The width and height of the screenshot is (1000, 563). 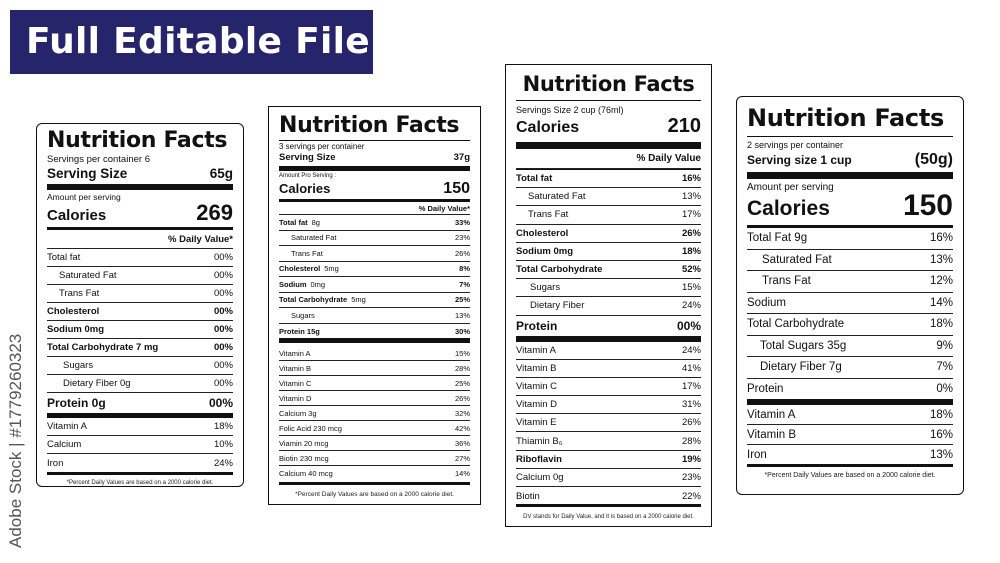 What do you see at coordinates (462, 473) in the screenshot?
I see `nutrient-daily-value: 14%` at bounding box center [462, 473].